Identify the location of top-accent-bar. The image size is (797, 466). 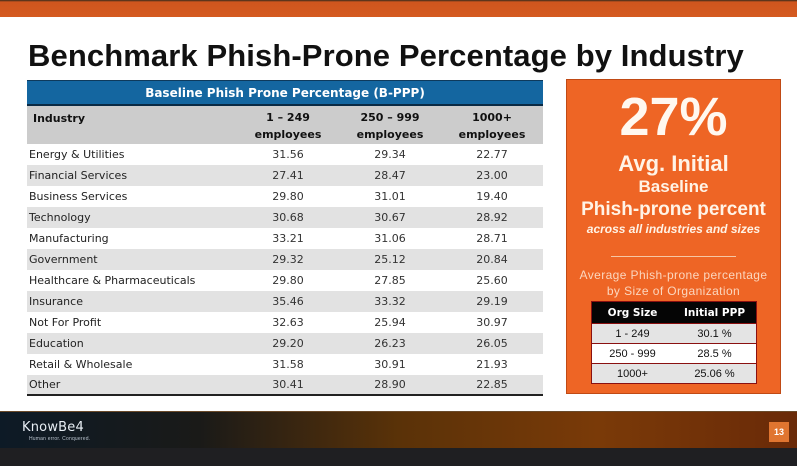
(398, 8).